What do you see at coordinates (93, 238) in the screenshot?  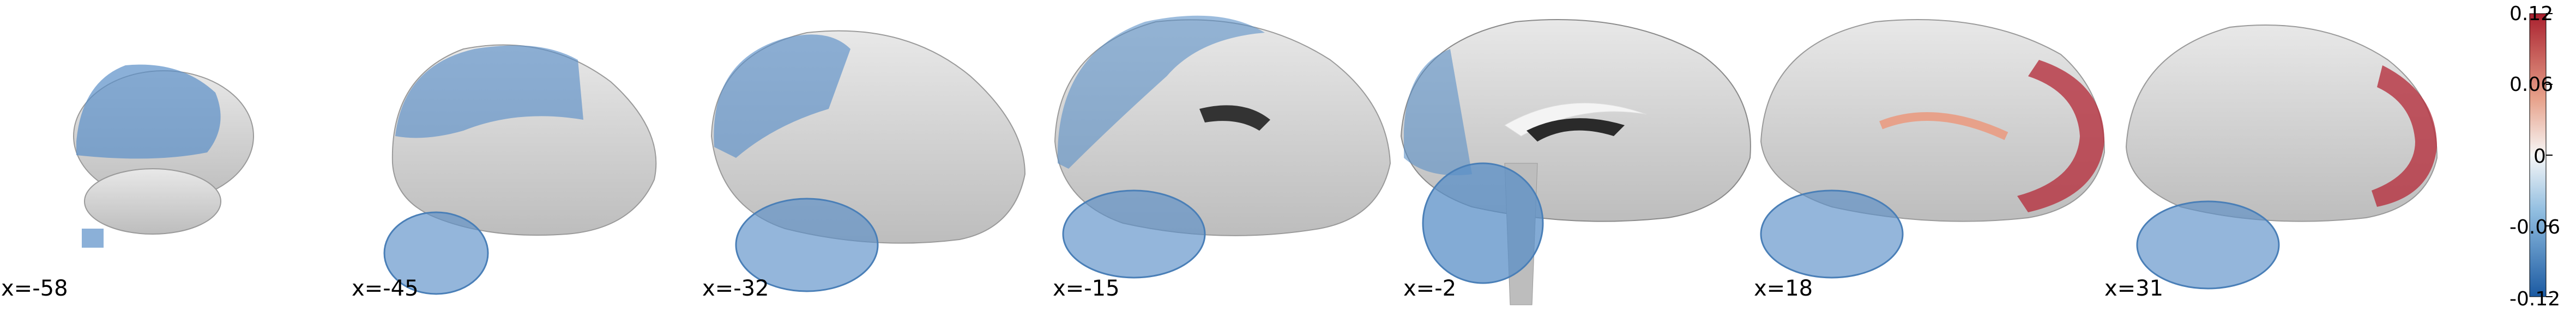 I see `activation-blob` at bounding box center [93, 238].